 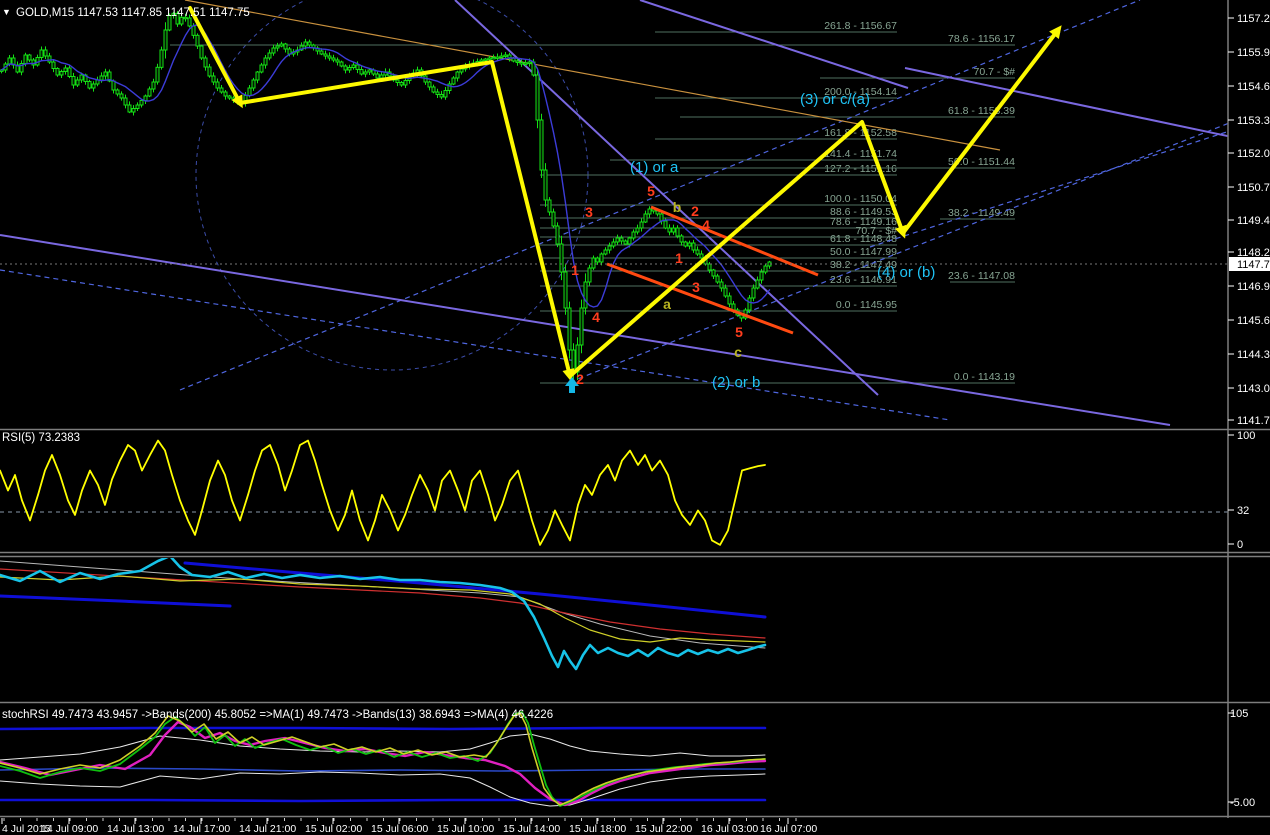 I want to click on yellow-arrowhead-icon, so click(x=237, y=101).